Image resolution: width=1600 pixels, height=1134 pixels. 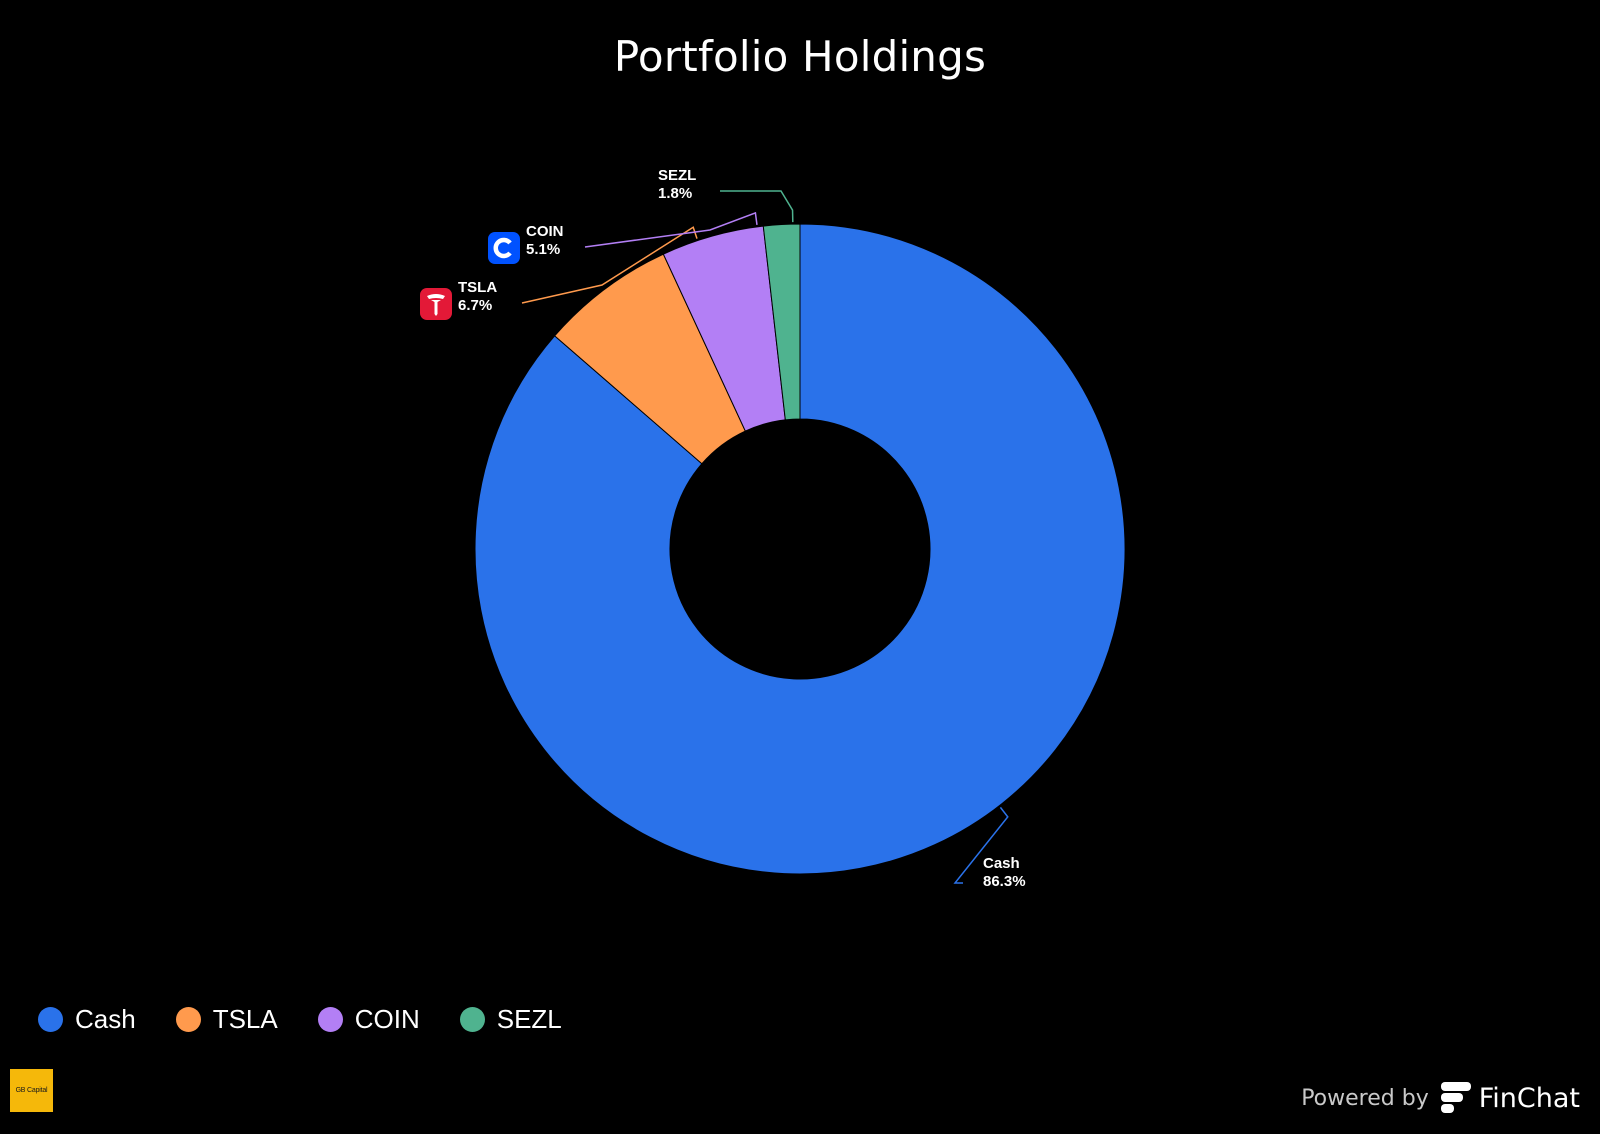 I want to click on legend-item-coin: COIN, so click(x=368, y=1019).